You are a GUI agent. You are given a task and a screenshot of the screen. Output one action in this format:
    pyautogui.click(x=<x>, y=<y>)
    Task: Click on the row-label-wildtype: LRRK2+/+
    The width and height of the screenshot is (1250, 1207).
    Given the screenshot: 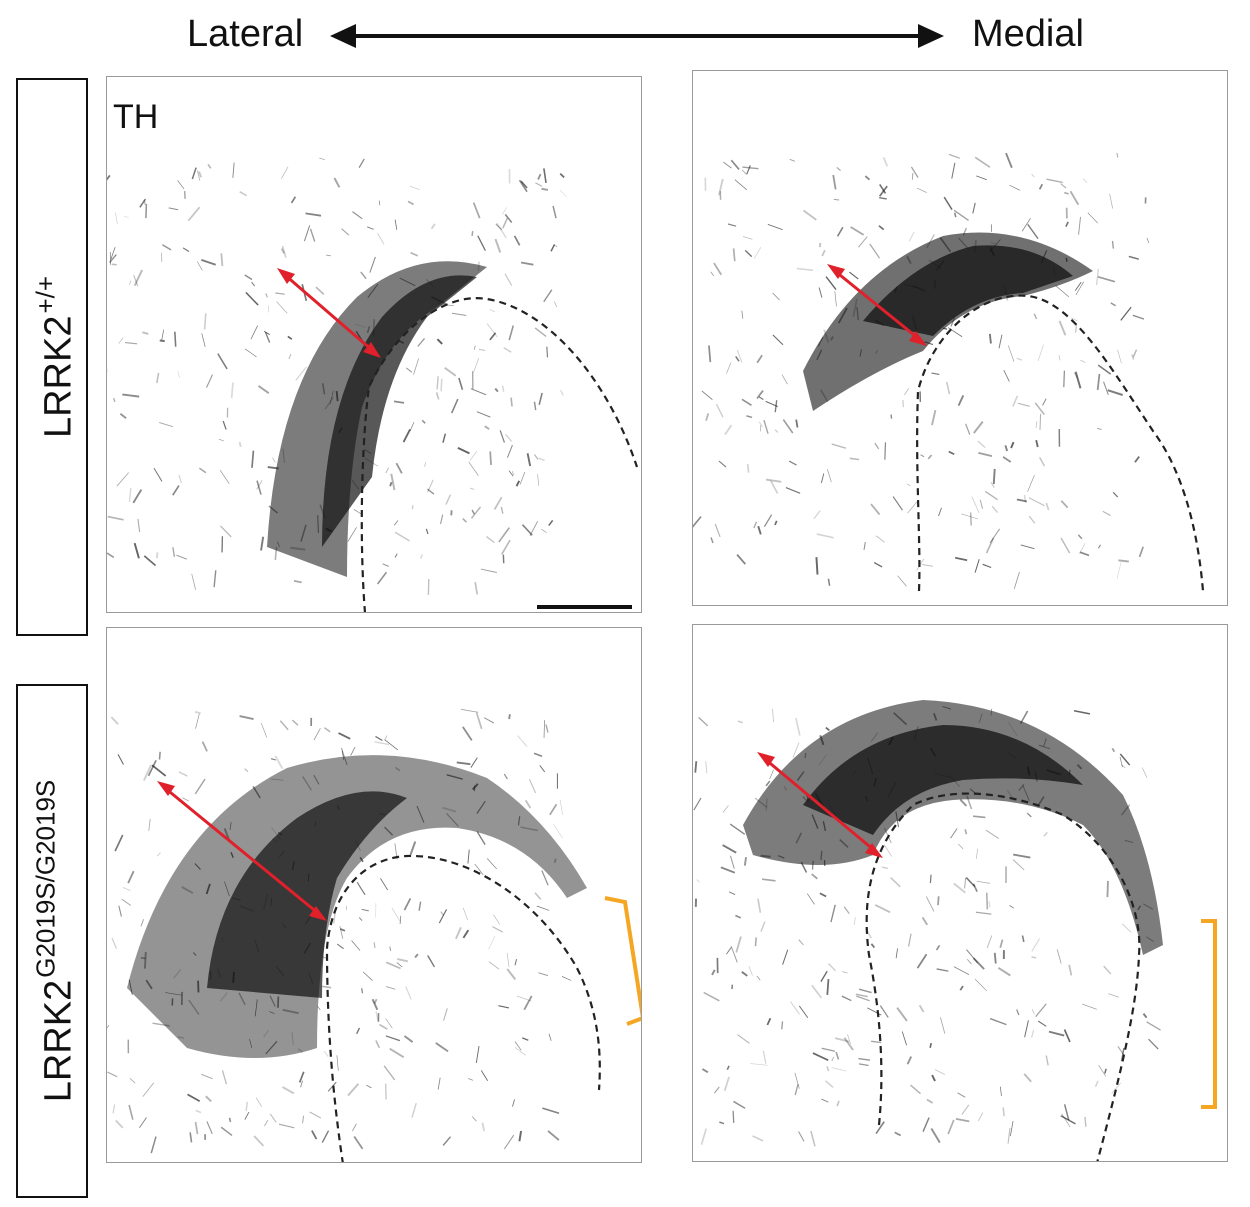 What is the action you would take?
    pyautogui.click(x=52, y=357)
    